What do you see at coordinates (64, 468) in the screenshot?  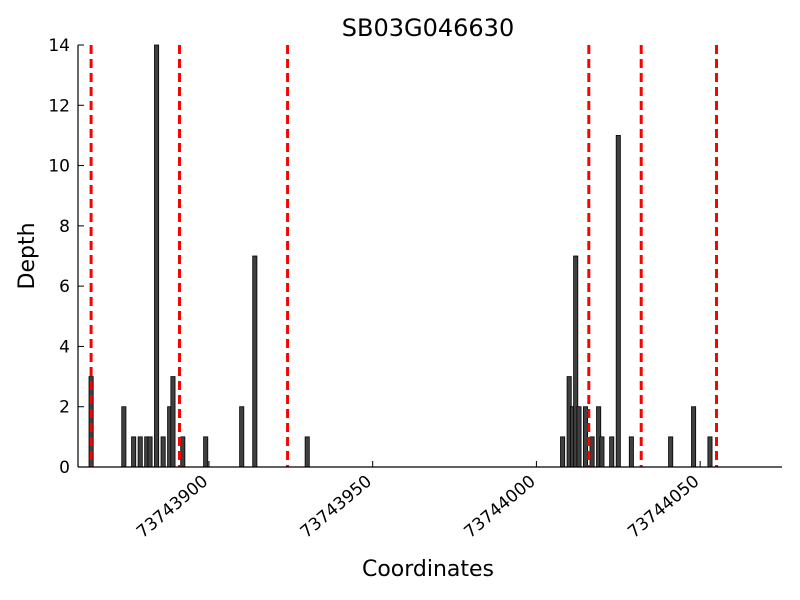 I see `y-tick-label: 0` at bounding box center [64, 468].